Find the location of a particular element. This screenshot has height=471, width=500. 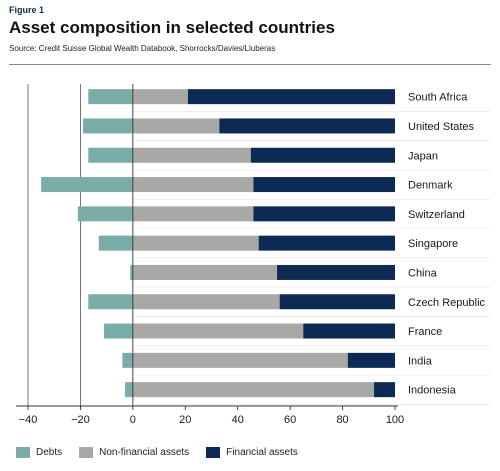

category-label: France is located at coordinates (425, 332).